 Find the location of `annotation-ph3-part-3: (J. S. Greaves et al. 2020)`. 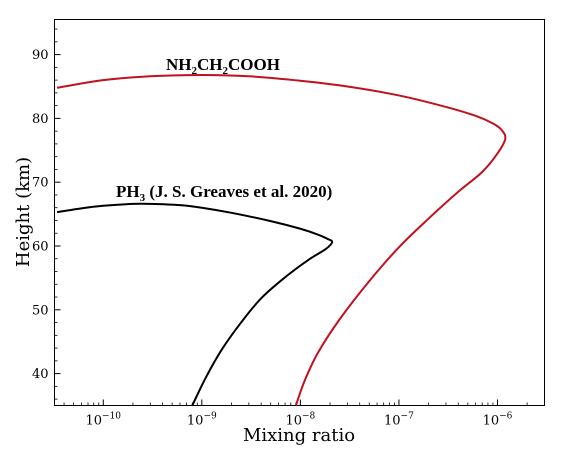

annotation-ph3-part-3: (J. S. Greaves et al. 2020) is located at coordinates (238, 191).